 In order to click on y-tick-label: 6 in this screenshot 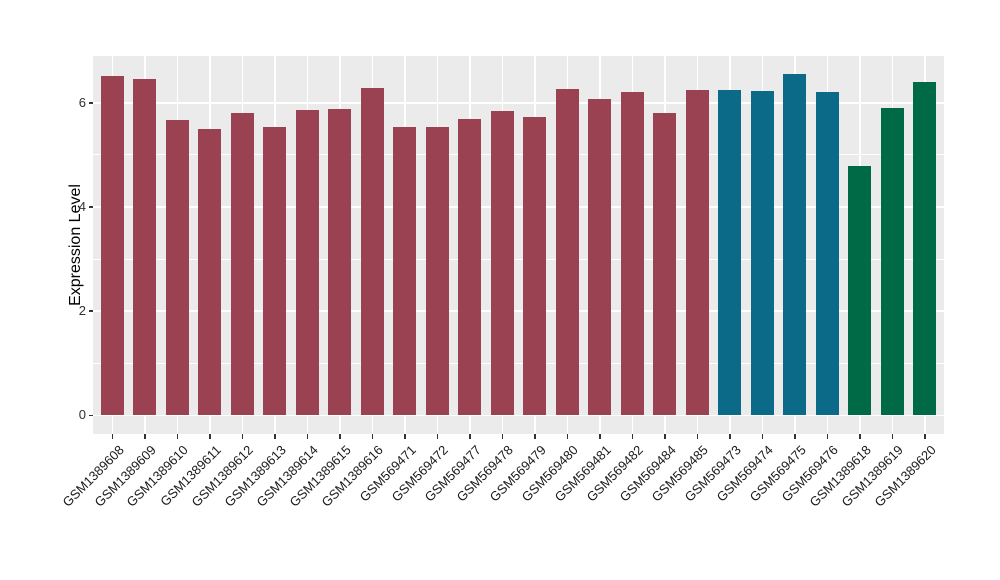, I will do `click(82, 102)`.